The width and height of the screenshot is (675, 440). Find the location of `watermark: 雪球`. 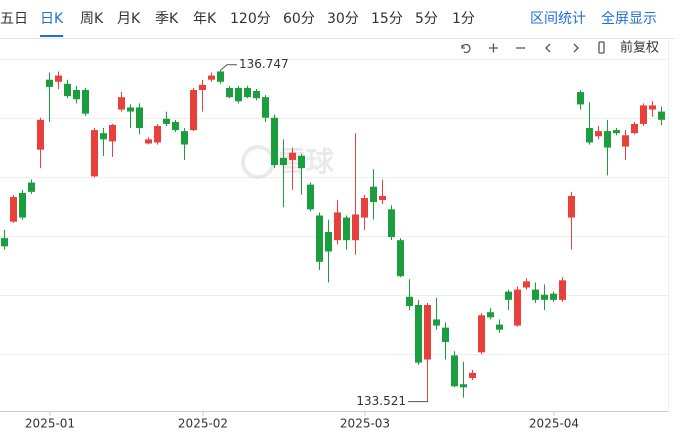

watermark: 雪球 is located at coordinates (288, 162).